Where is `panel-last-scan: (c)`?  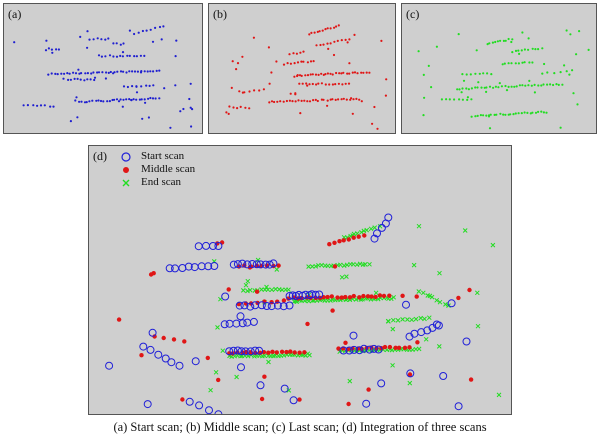
panel-last-scan: (c) is located at coordinates (499, 68).